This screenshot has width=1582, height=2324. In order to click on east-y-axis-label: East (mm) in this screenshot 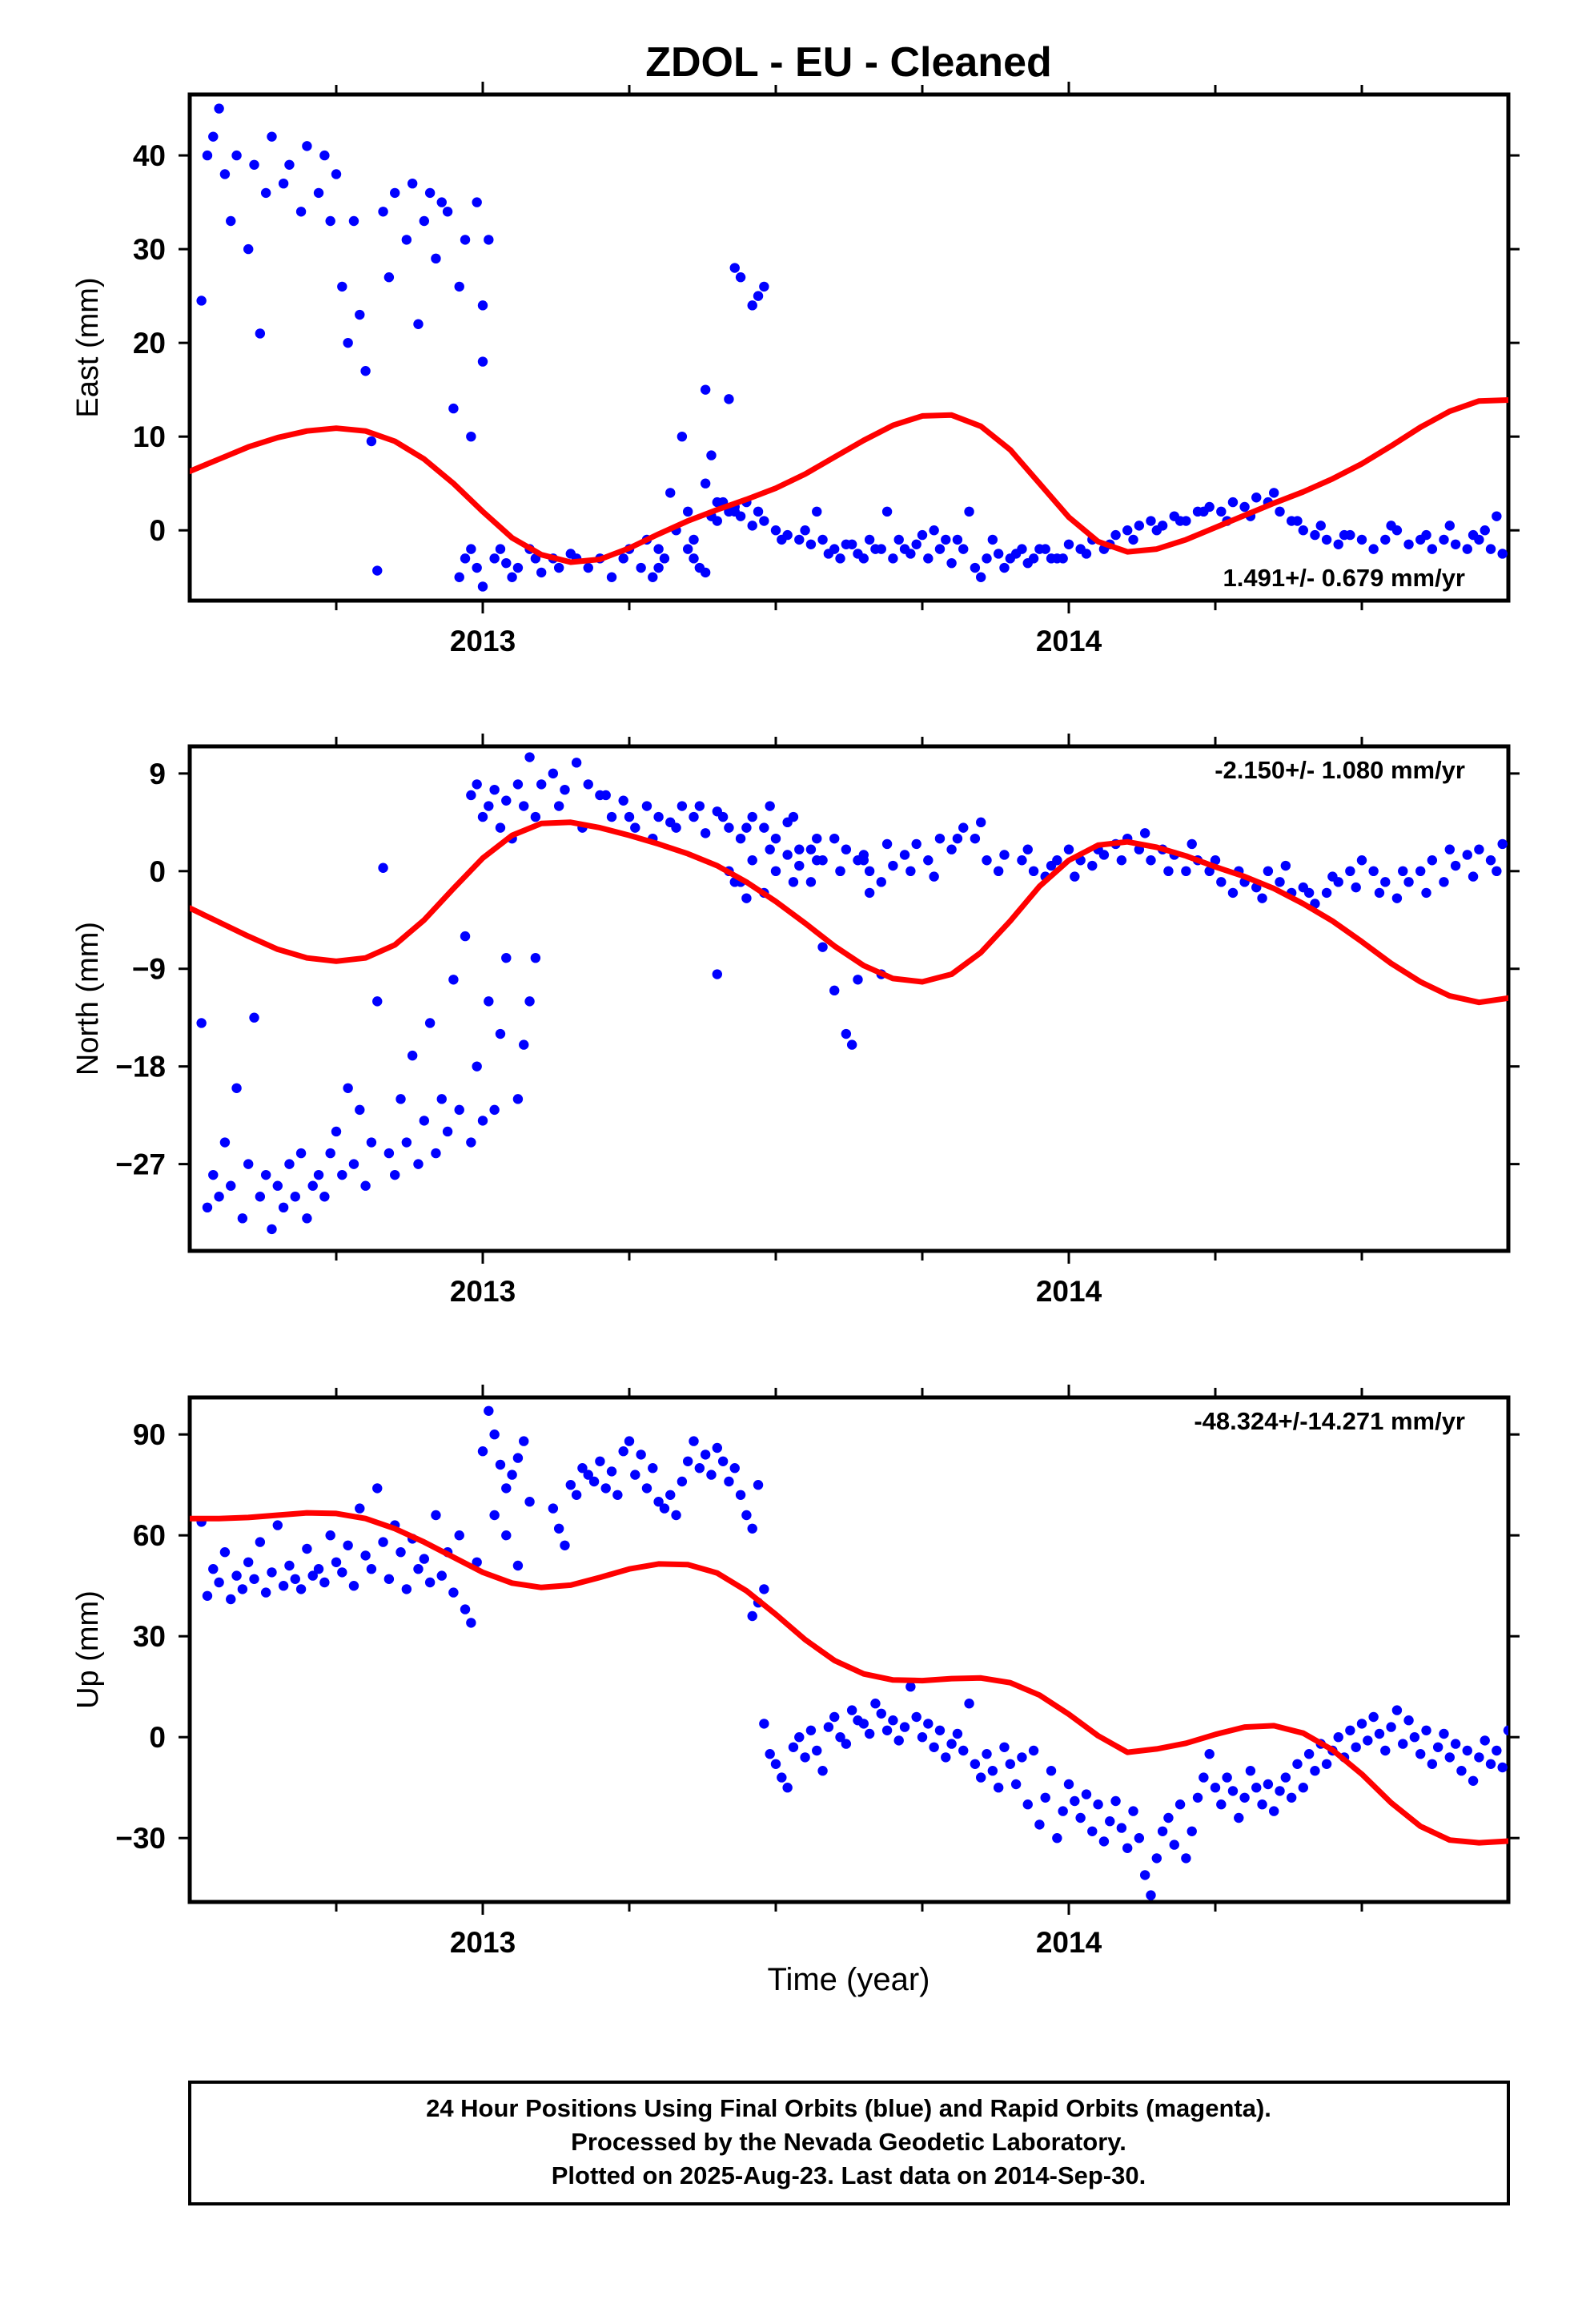, I will do `click(88, 347)`.